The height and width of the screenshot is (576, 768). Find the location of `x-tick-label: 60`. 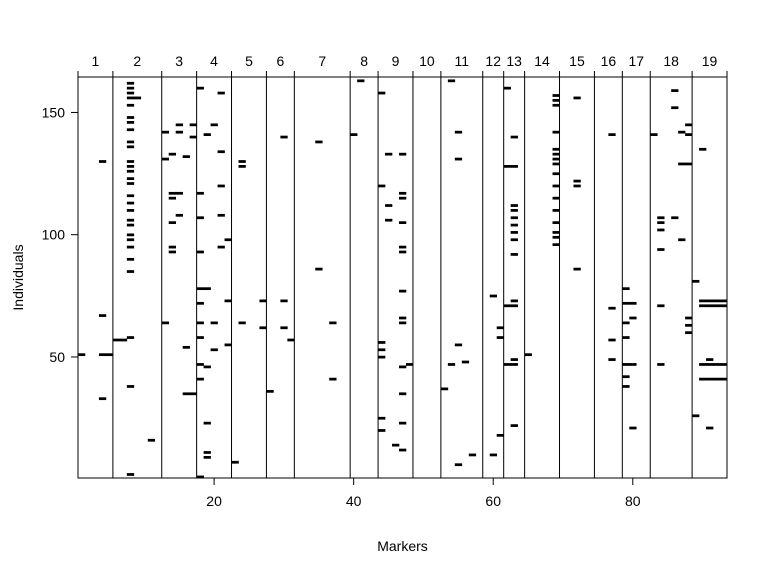

x-tick-label: 60 is located at coordinates (493, 501).